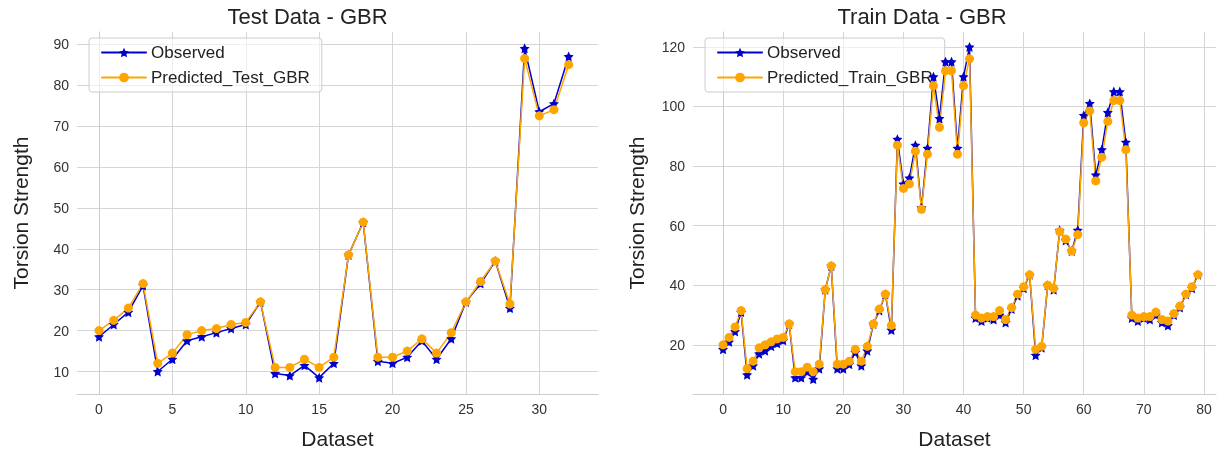  I want to click on x-tick-label: 15, so click(319, 409).